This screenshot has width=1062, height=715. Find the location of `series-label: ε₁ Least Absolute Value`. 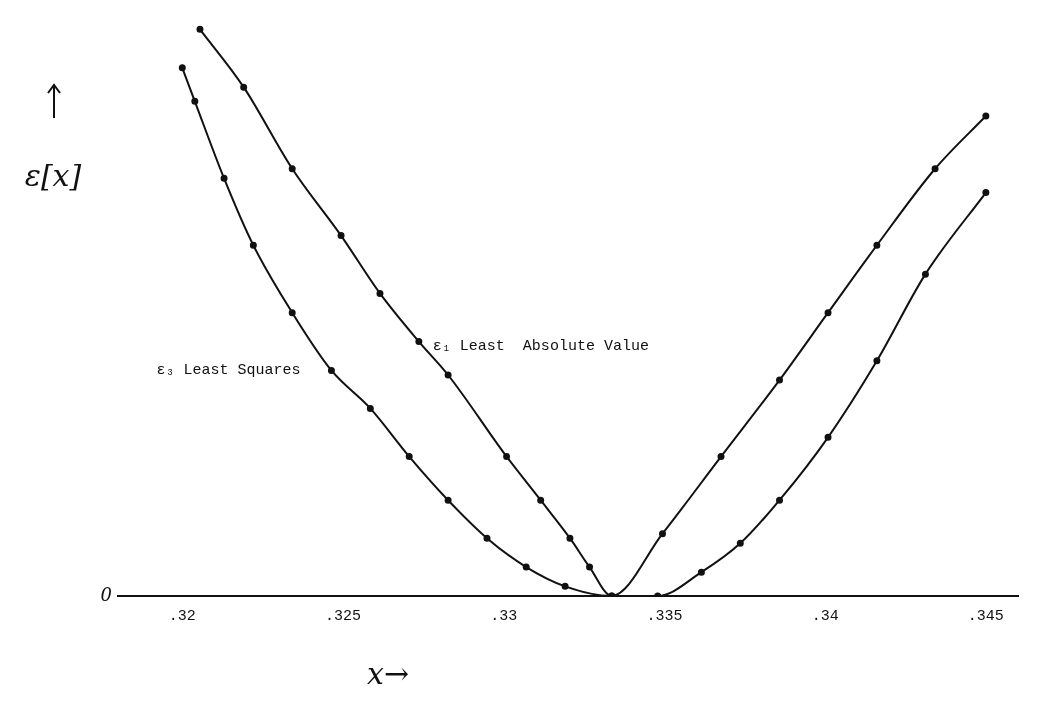

series-label: ε₁ Least Absolute Value is located at coordinates (540, 346).